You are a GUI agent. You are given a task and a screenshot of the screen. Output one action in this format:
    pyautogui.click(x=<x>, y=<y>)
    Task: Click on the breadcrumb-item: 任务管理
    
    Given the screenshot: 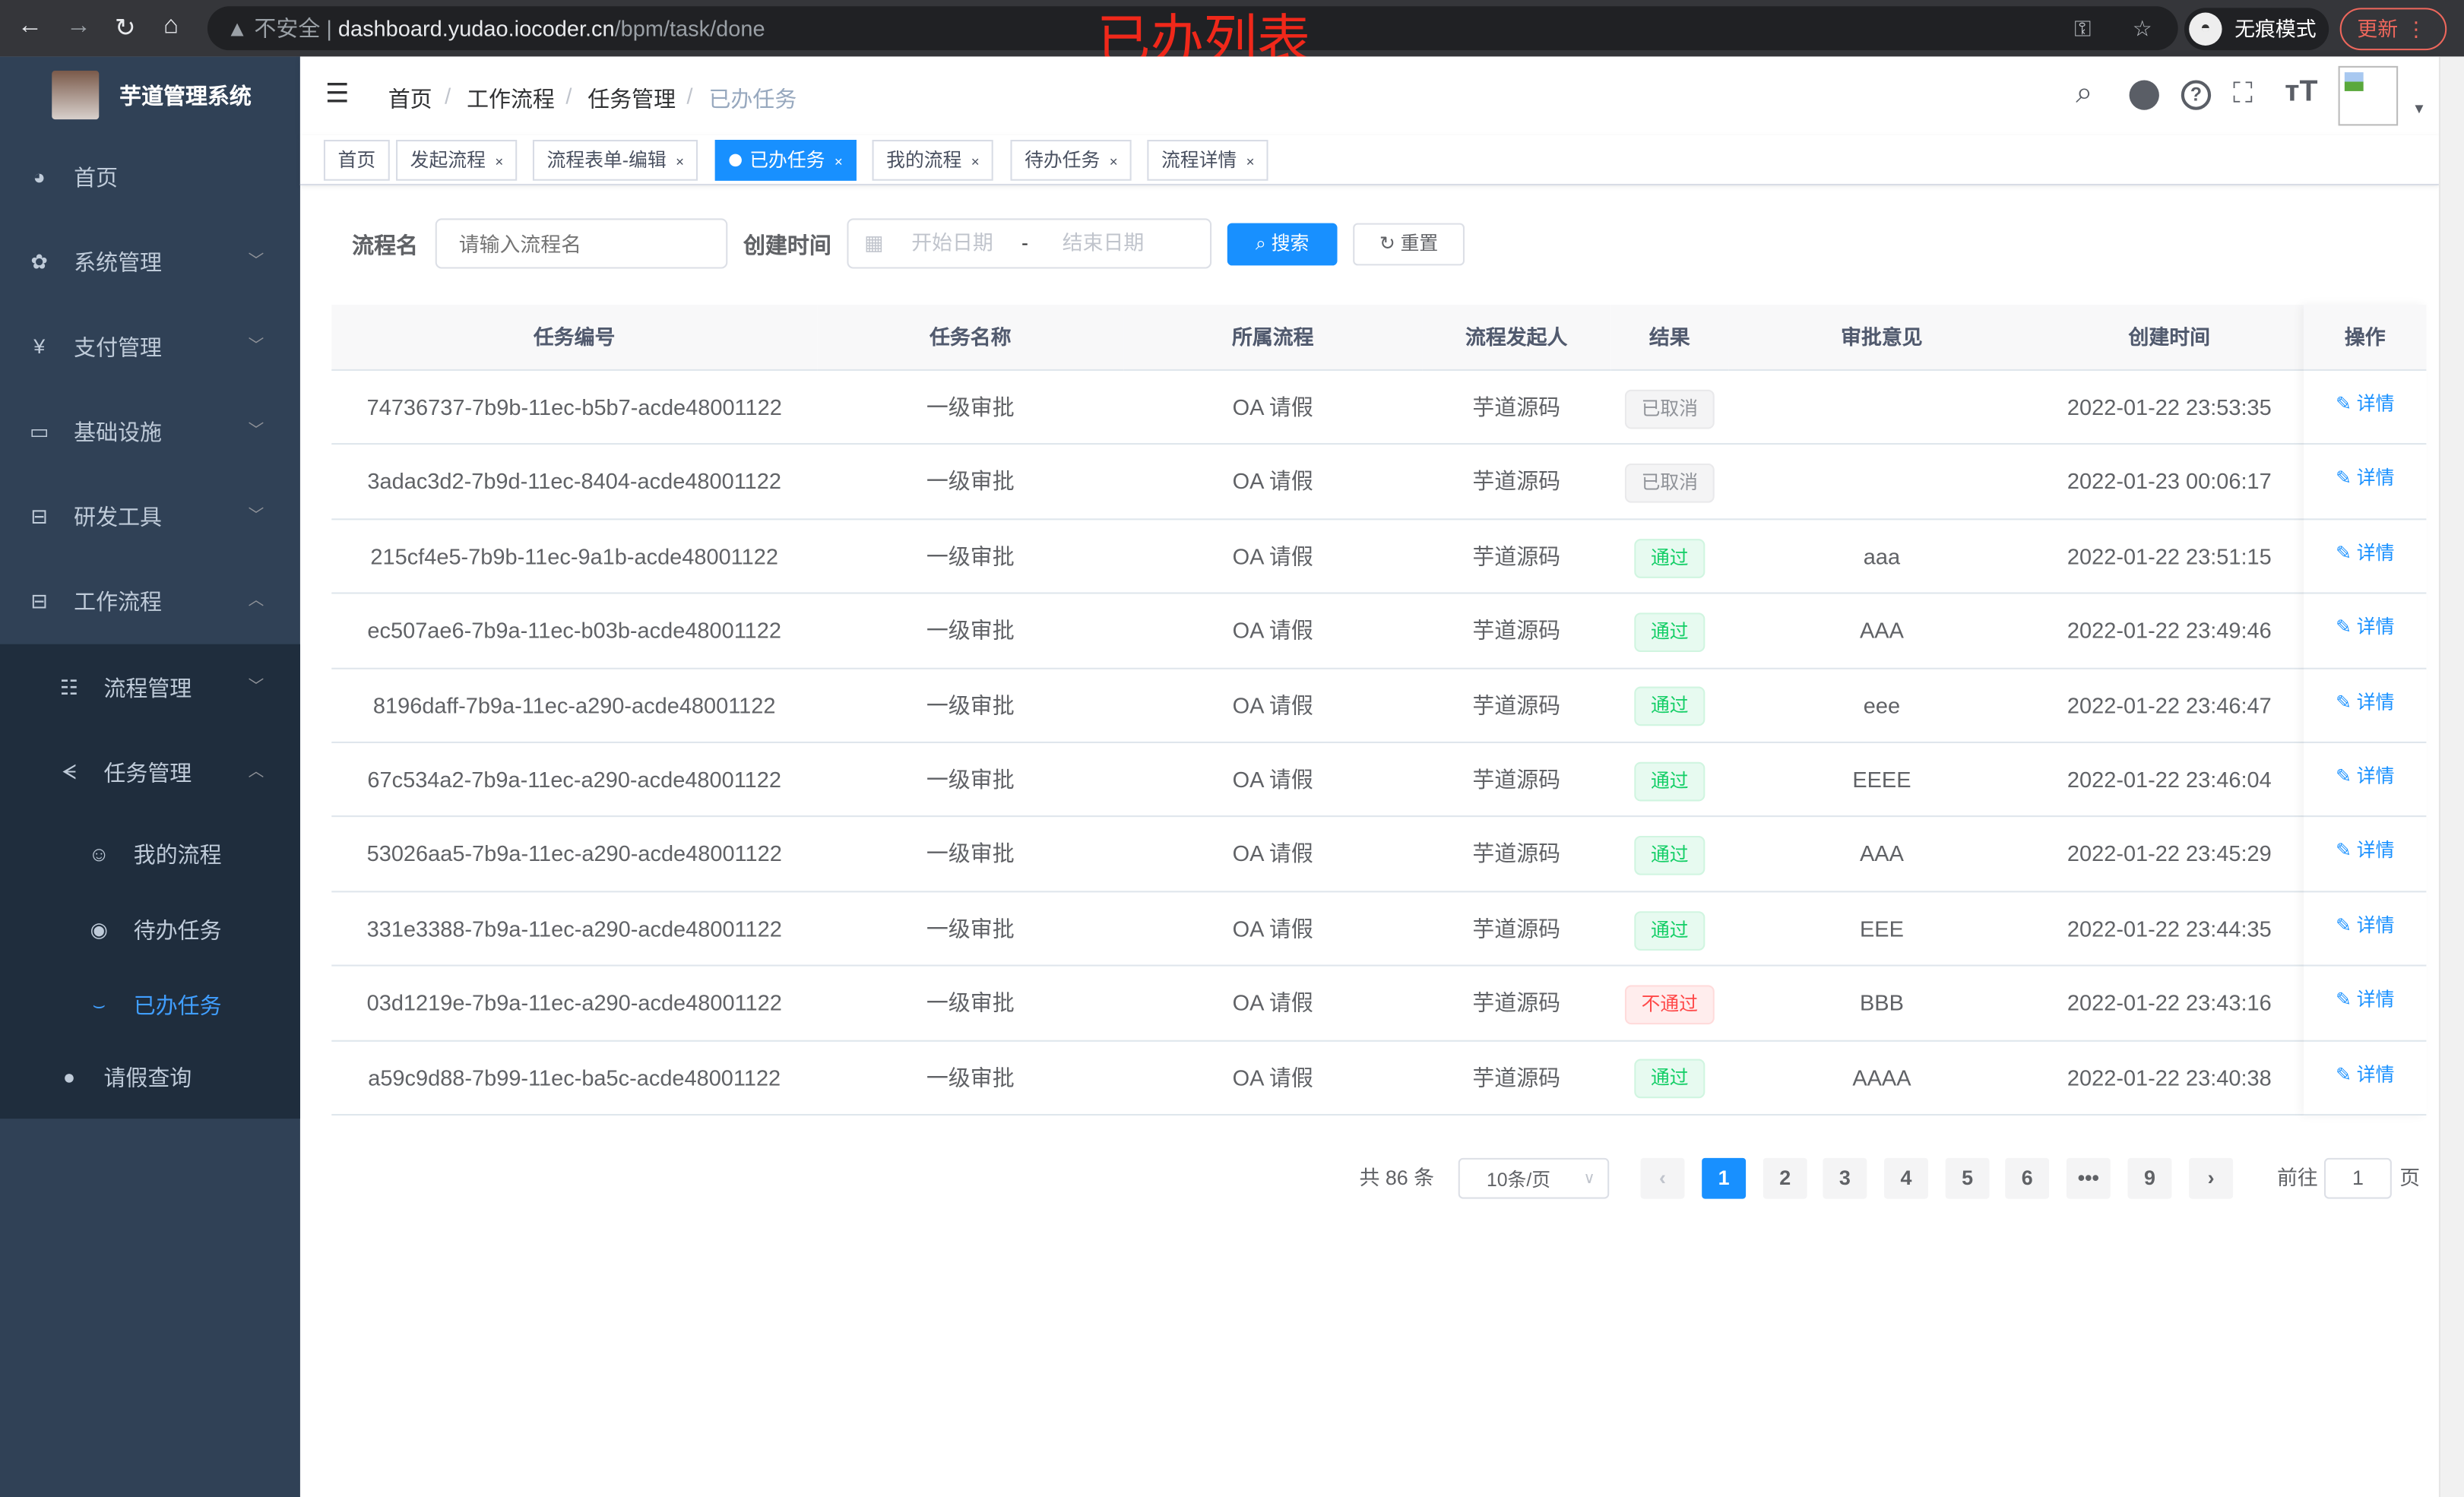 What is the action you would take?
    pyautogui.click(x=631, y=99)
    